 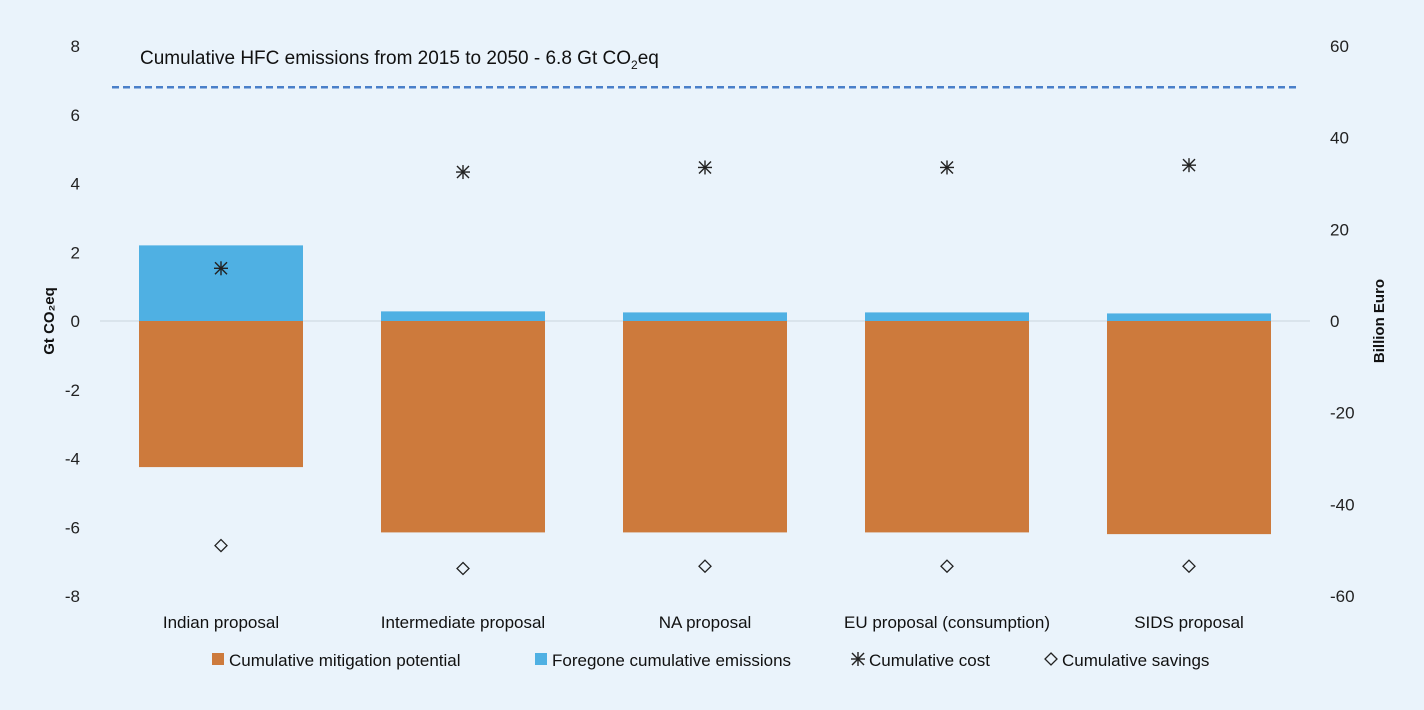 What do you see at coordinates (463, 622) in the screenshot?
I see `category-label: Intermediate proposal` at bounding box center [463, 622].